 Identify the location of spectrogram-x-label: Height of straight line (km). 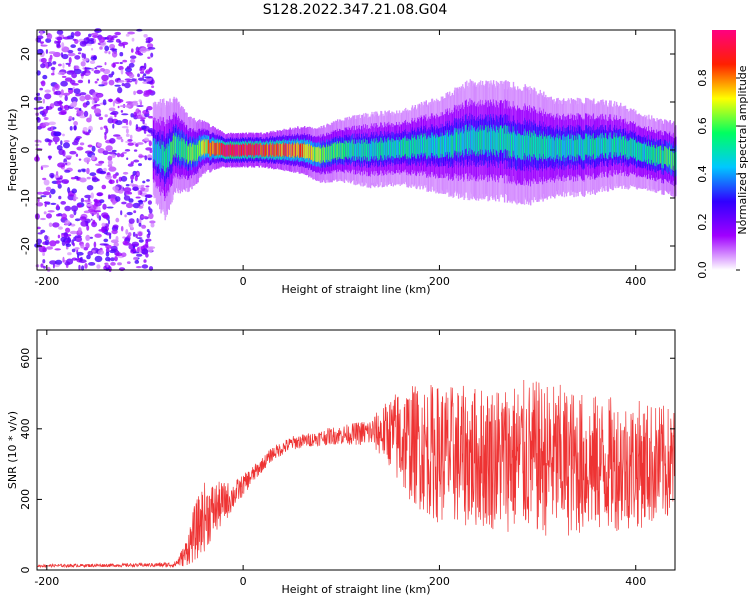
(355, 289).